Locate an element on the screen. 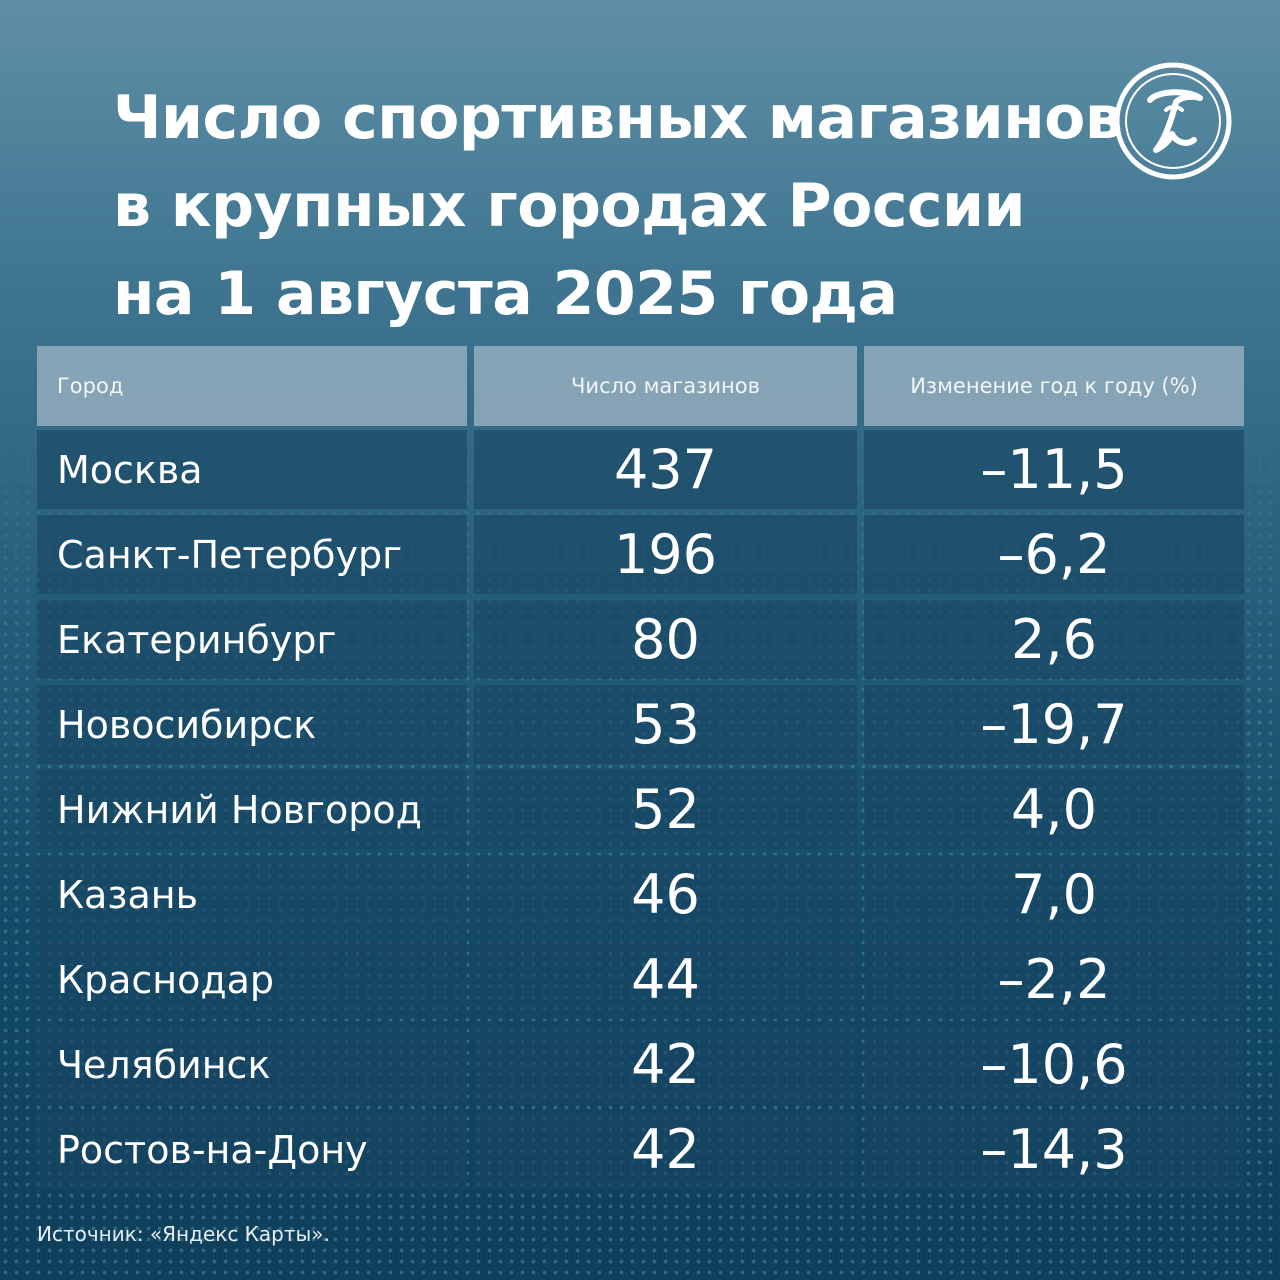 Image resolution: width=1280 pixels, height=1280 pixels. change-cell: –10,6 is located at coordinates (1054, 1064).